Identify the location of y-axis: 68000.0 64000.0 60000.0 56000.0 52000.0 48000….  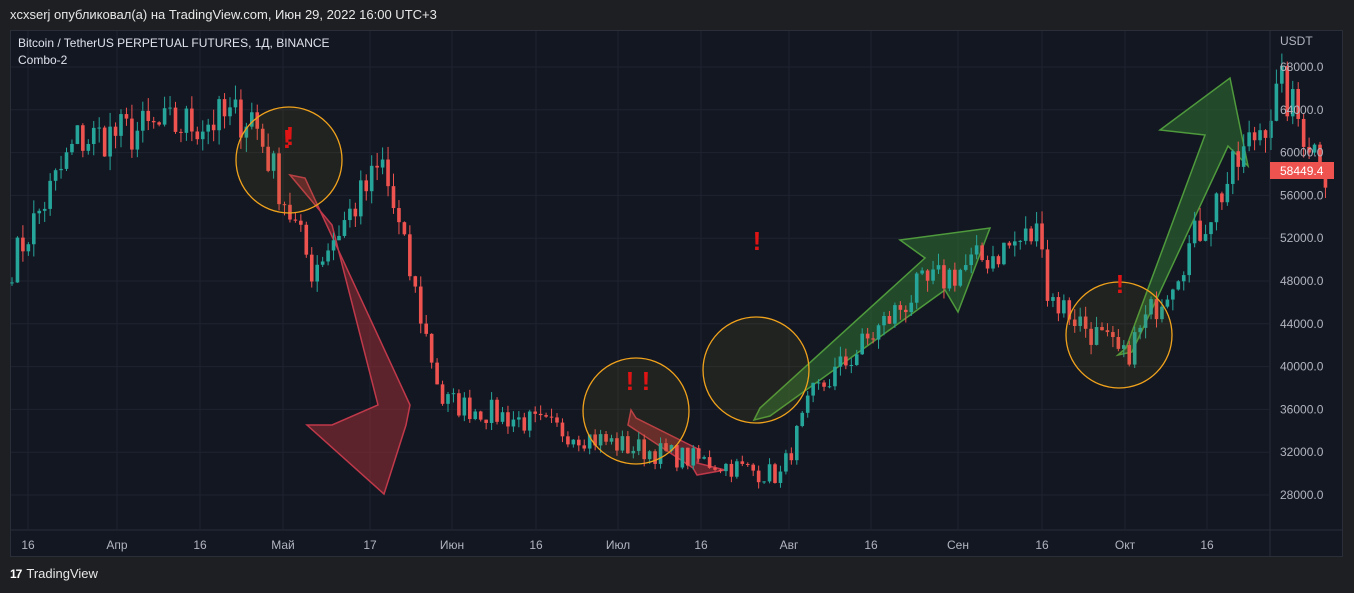
(1302, 281).